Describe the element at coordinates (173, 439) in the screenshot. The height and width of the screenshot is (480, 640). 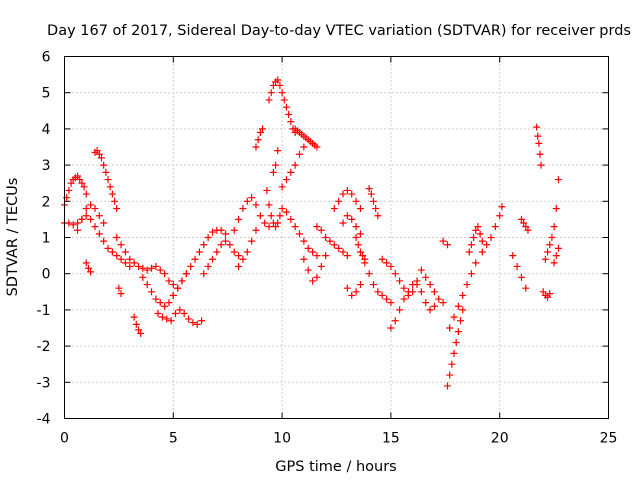
I see `x-tick-label: 5` at that location.